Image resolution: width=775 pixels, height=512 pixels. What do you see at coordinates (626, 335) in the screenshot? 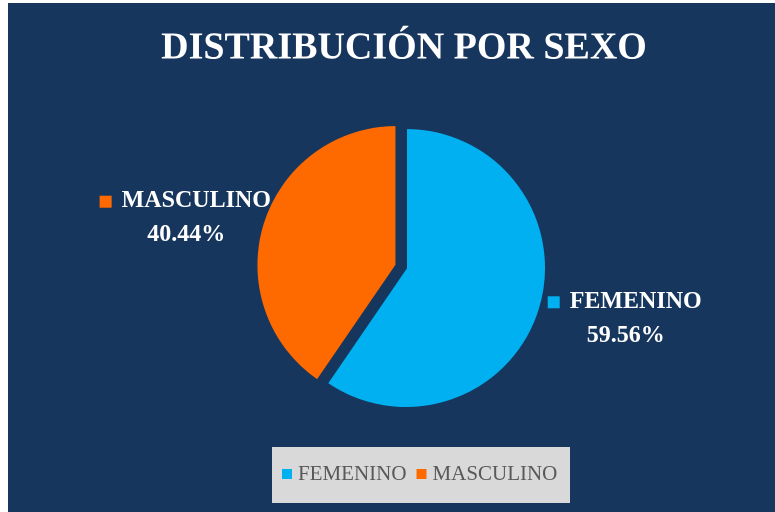
I see `data-label-value: 59.56%` at bounding box center [626, 335].